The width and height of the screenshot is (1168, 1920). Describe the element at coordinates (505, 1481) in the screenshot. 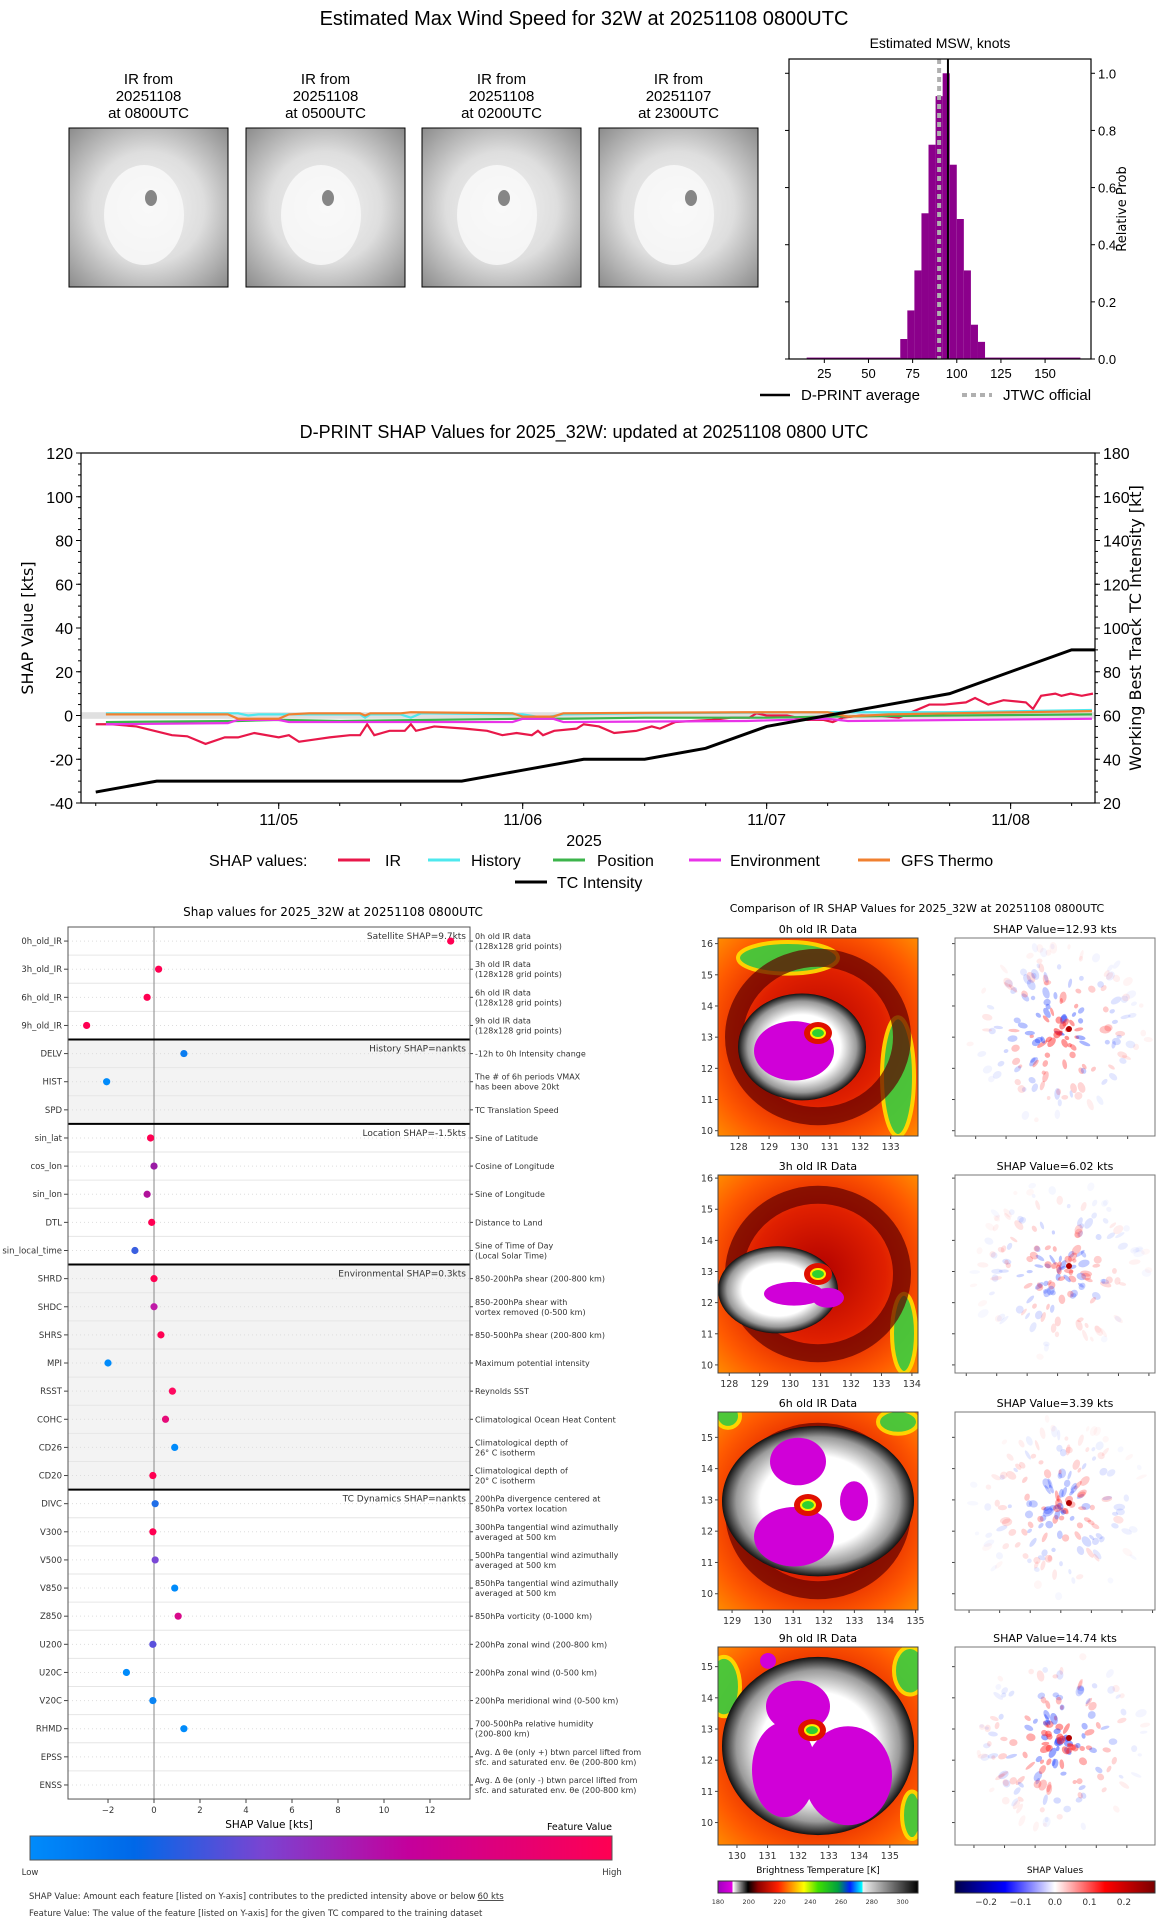

I see `feature-description: 20° C isotherm` at that location.